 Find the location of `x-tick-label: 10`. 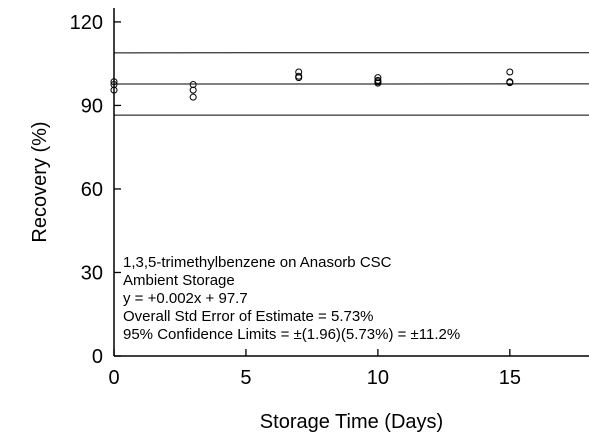

x-tick-label: 10 is located at coordinates (378, 378).